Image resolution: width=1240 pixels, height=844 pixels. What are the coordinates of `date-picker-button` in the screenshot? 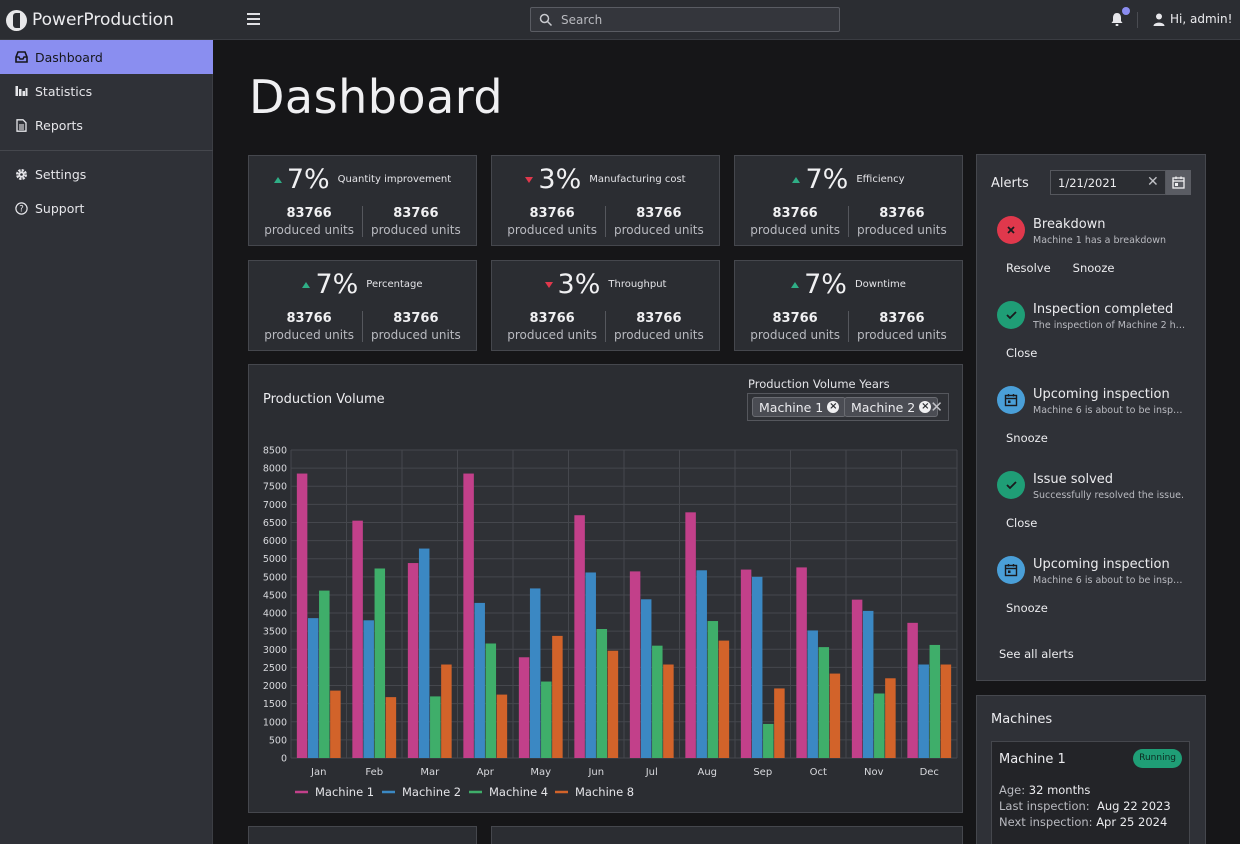 It's located at (1178, 182).